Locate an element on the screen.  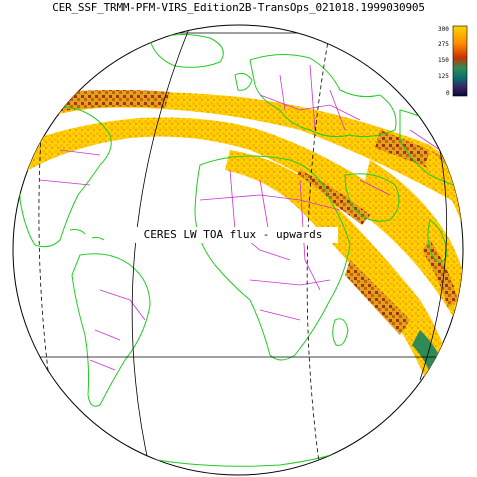
colorbar-tick: 125 is located at coordinates (443, 76).